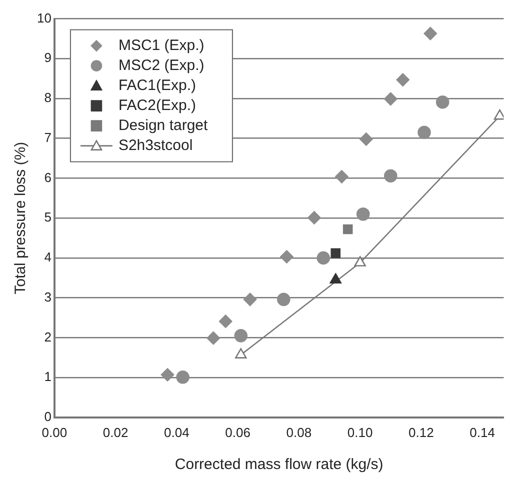 The height and width of the screenshot is (486, 519). I want to click on y-tick-label: 2, so click(48, 336).